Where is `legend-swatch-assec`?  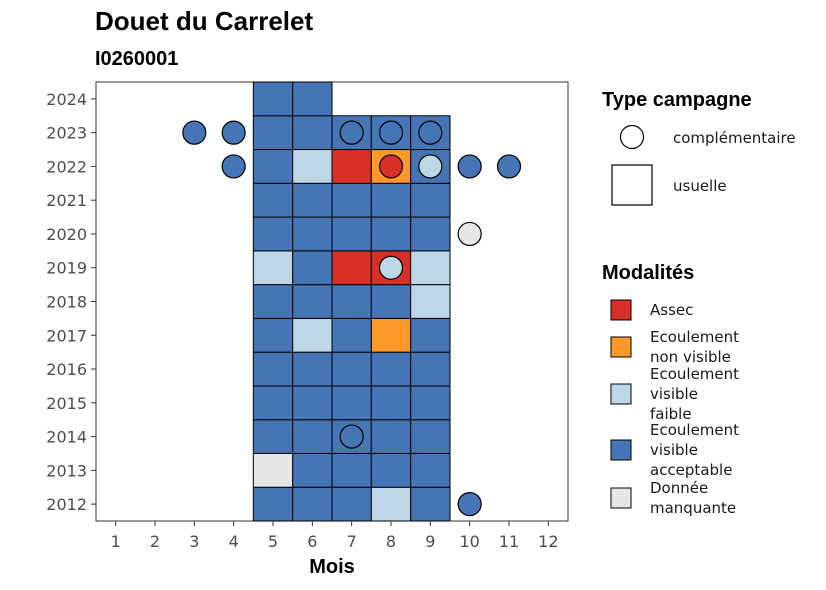
legend-swatch-assec is located at coordinates (621, 310).